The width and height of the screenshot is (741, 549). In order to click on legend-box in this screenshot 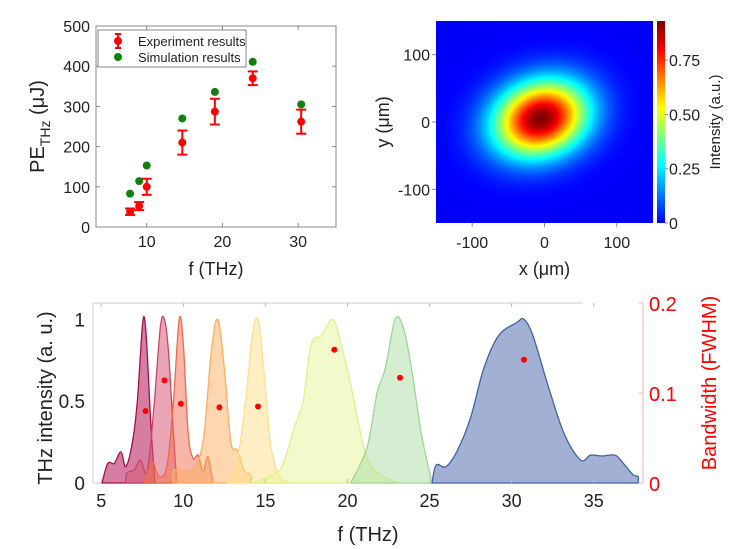, I will do `click(172, 48)`.